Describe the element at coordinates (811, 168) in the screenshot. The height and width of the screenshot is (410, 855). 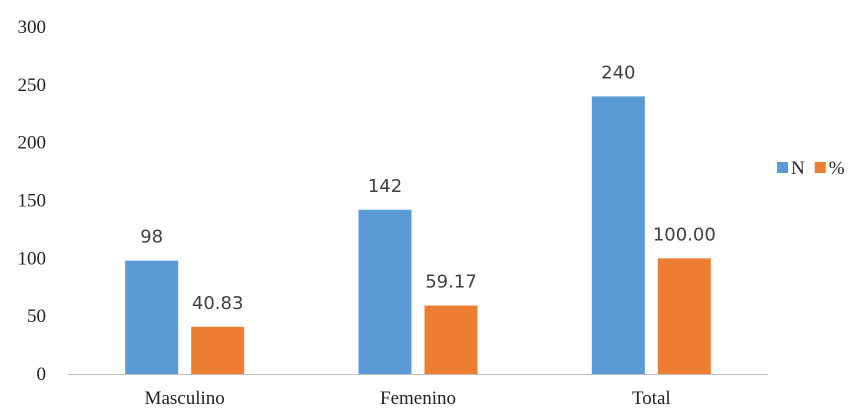
I see `legend: N%` at that location.